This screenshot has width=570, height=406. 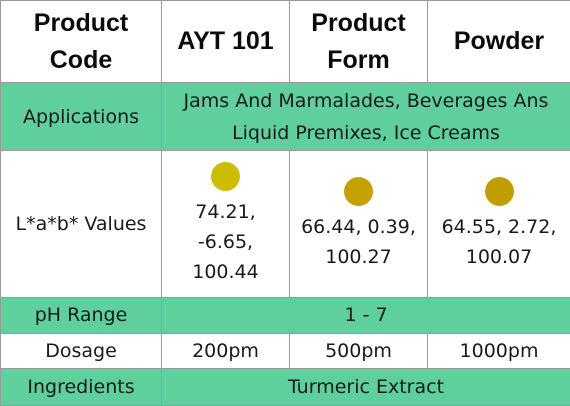 What do you see at coordinates (358, 241) in the screenshot?
I see `lab-values-2: 66.44, 0.39, 100.27` at bounding box center [358, 241].